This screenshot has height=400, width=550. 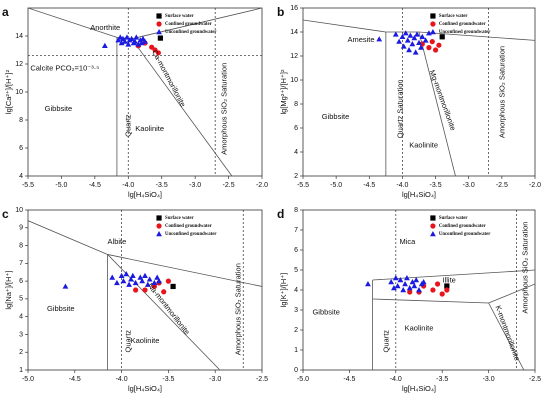 I want to click on y-tick-label: 7, so click(x=296, y=230).